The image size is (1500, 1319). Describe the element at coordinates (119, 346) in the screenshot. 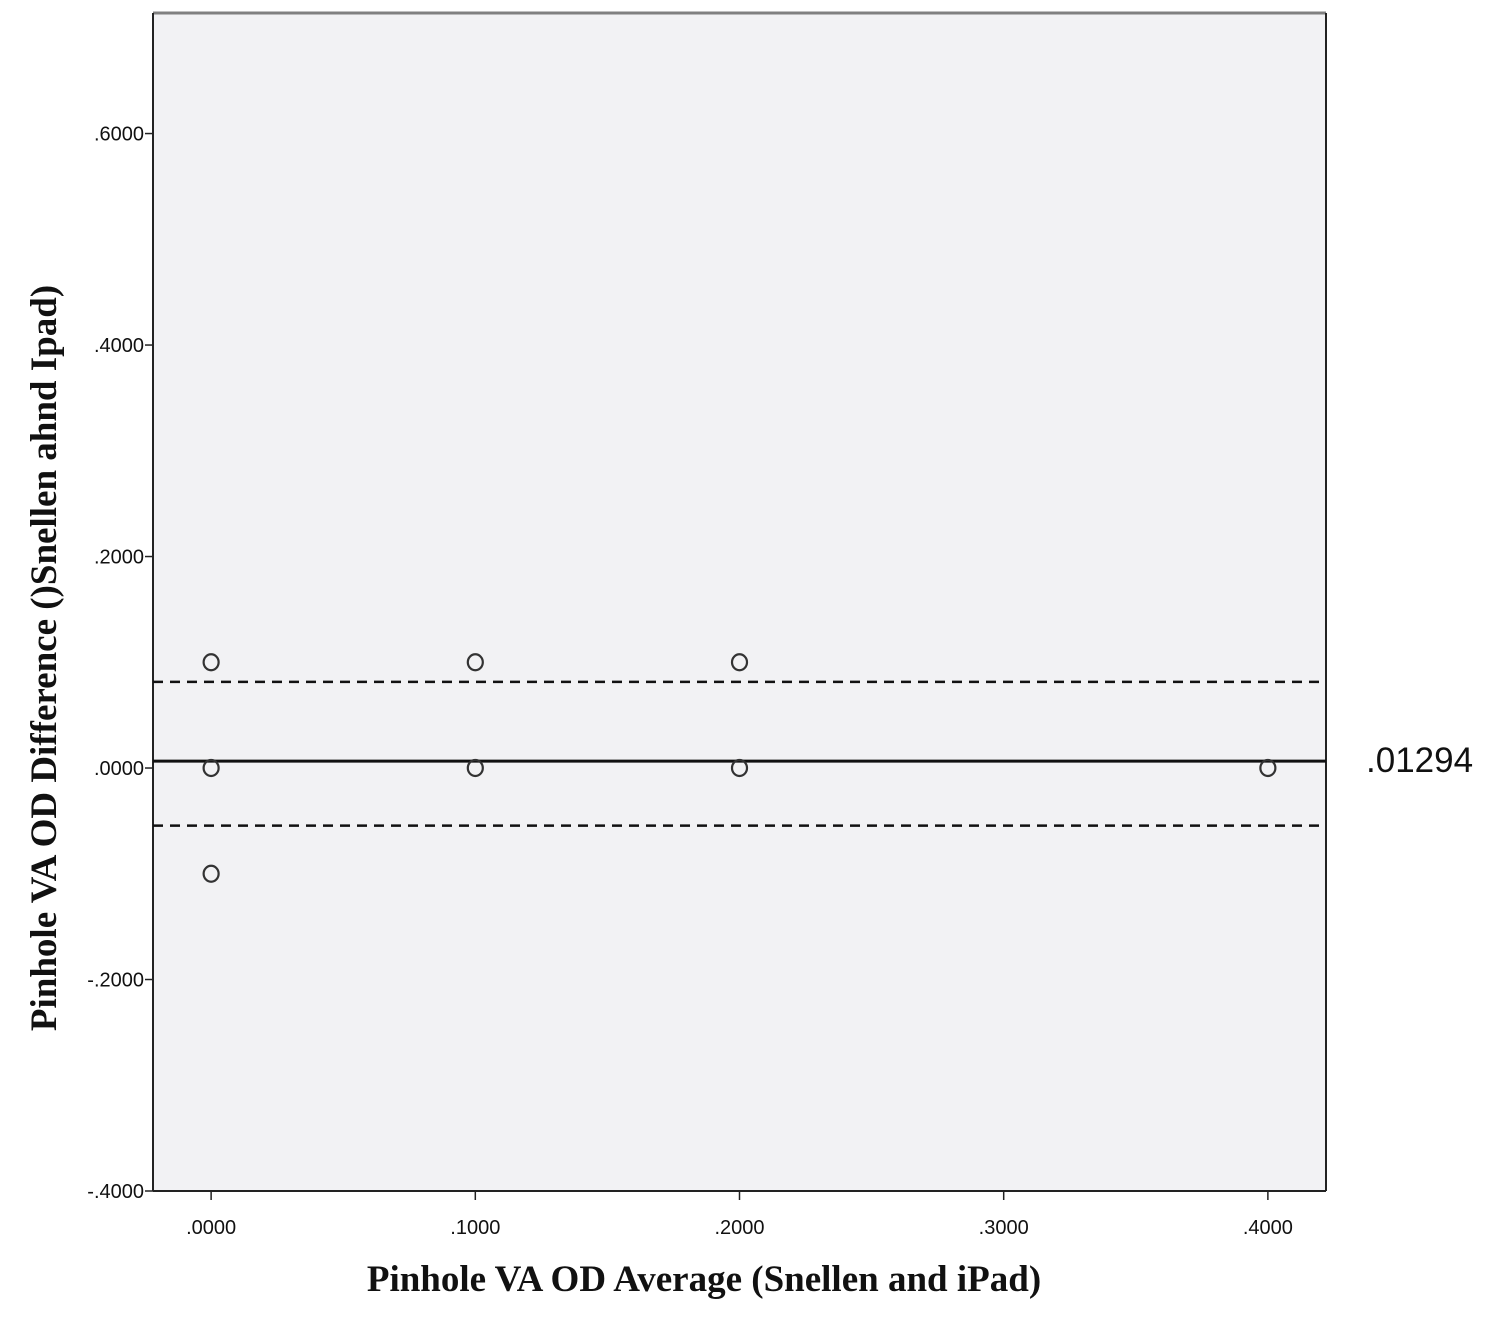

I see `y-tick-label: .4000` at that location.